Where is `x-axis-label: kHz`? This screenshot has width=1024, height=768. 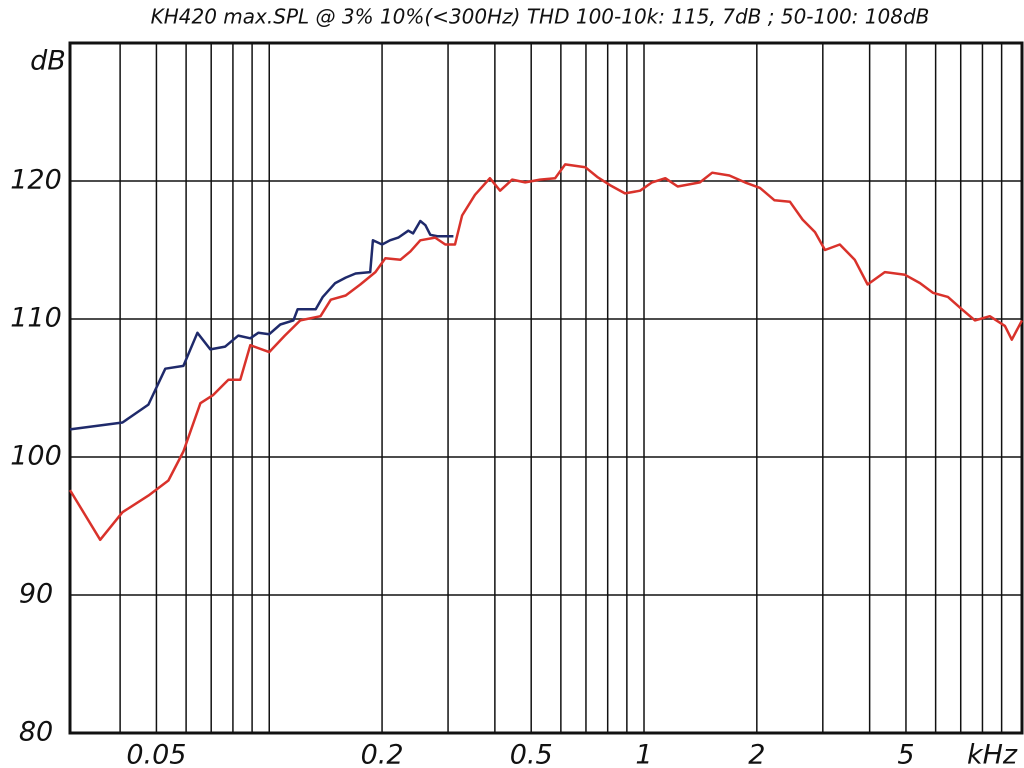
x-axis-label: kHz is located at coordinates (992, 754).